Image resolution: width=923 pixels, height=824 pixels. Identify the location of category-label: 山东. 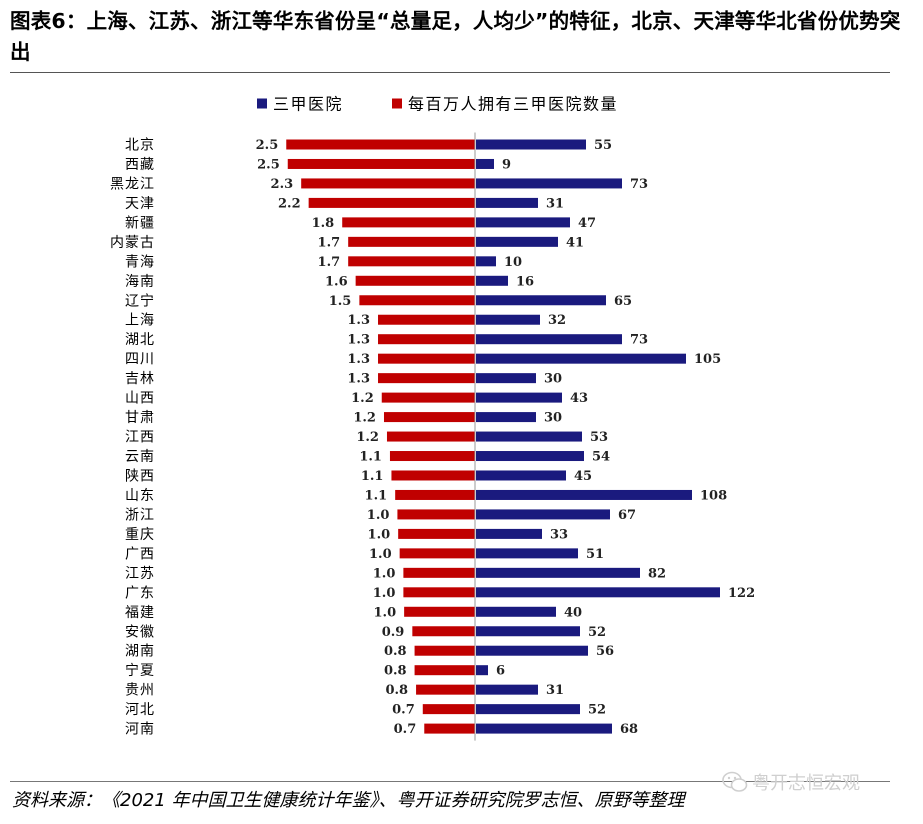
(140, 496).